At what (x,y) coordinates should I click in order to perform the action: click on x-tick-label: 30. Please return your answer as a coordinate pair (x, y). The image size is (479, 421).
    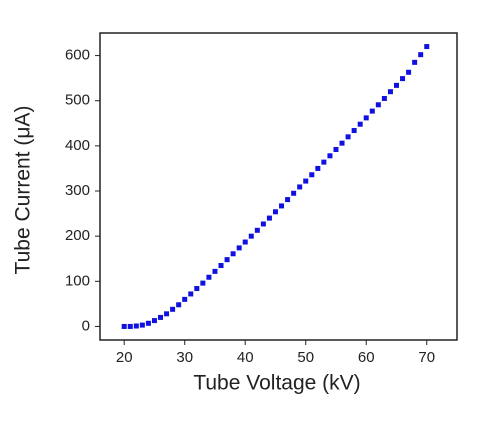
    Looking at the image, I should click on (184, 357).